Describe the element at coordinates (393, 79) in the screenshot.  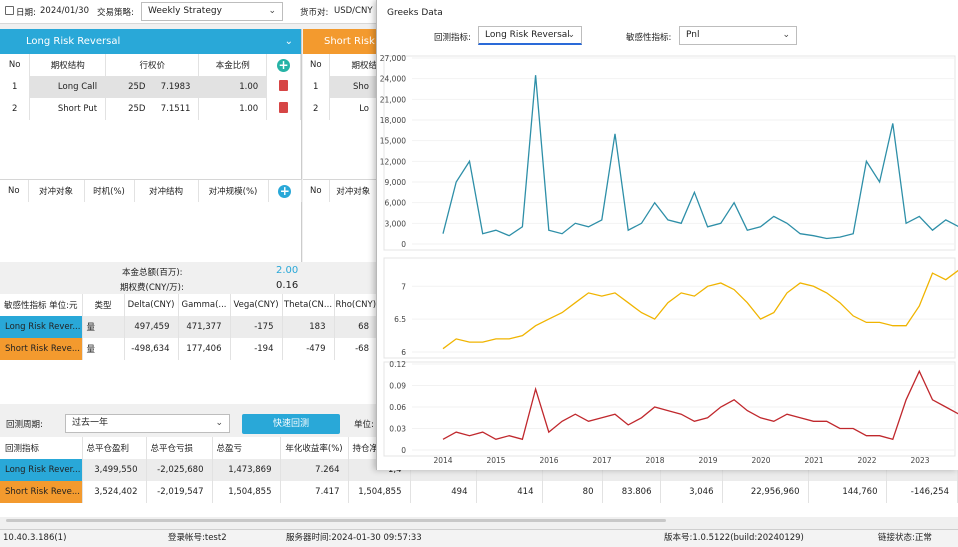
I see `y-tick-label: 24,000` at that location.